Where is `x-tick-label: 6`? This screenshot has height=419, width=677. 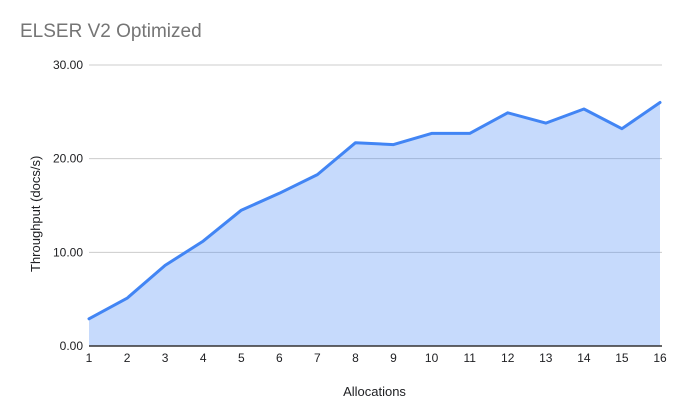
x-tick-label: 6 is located at coordinates (279, 358).